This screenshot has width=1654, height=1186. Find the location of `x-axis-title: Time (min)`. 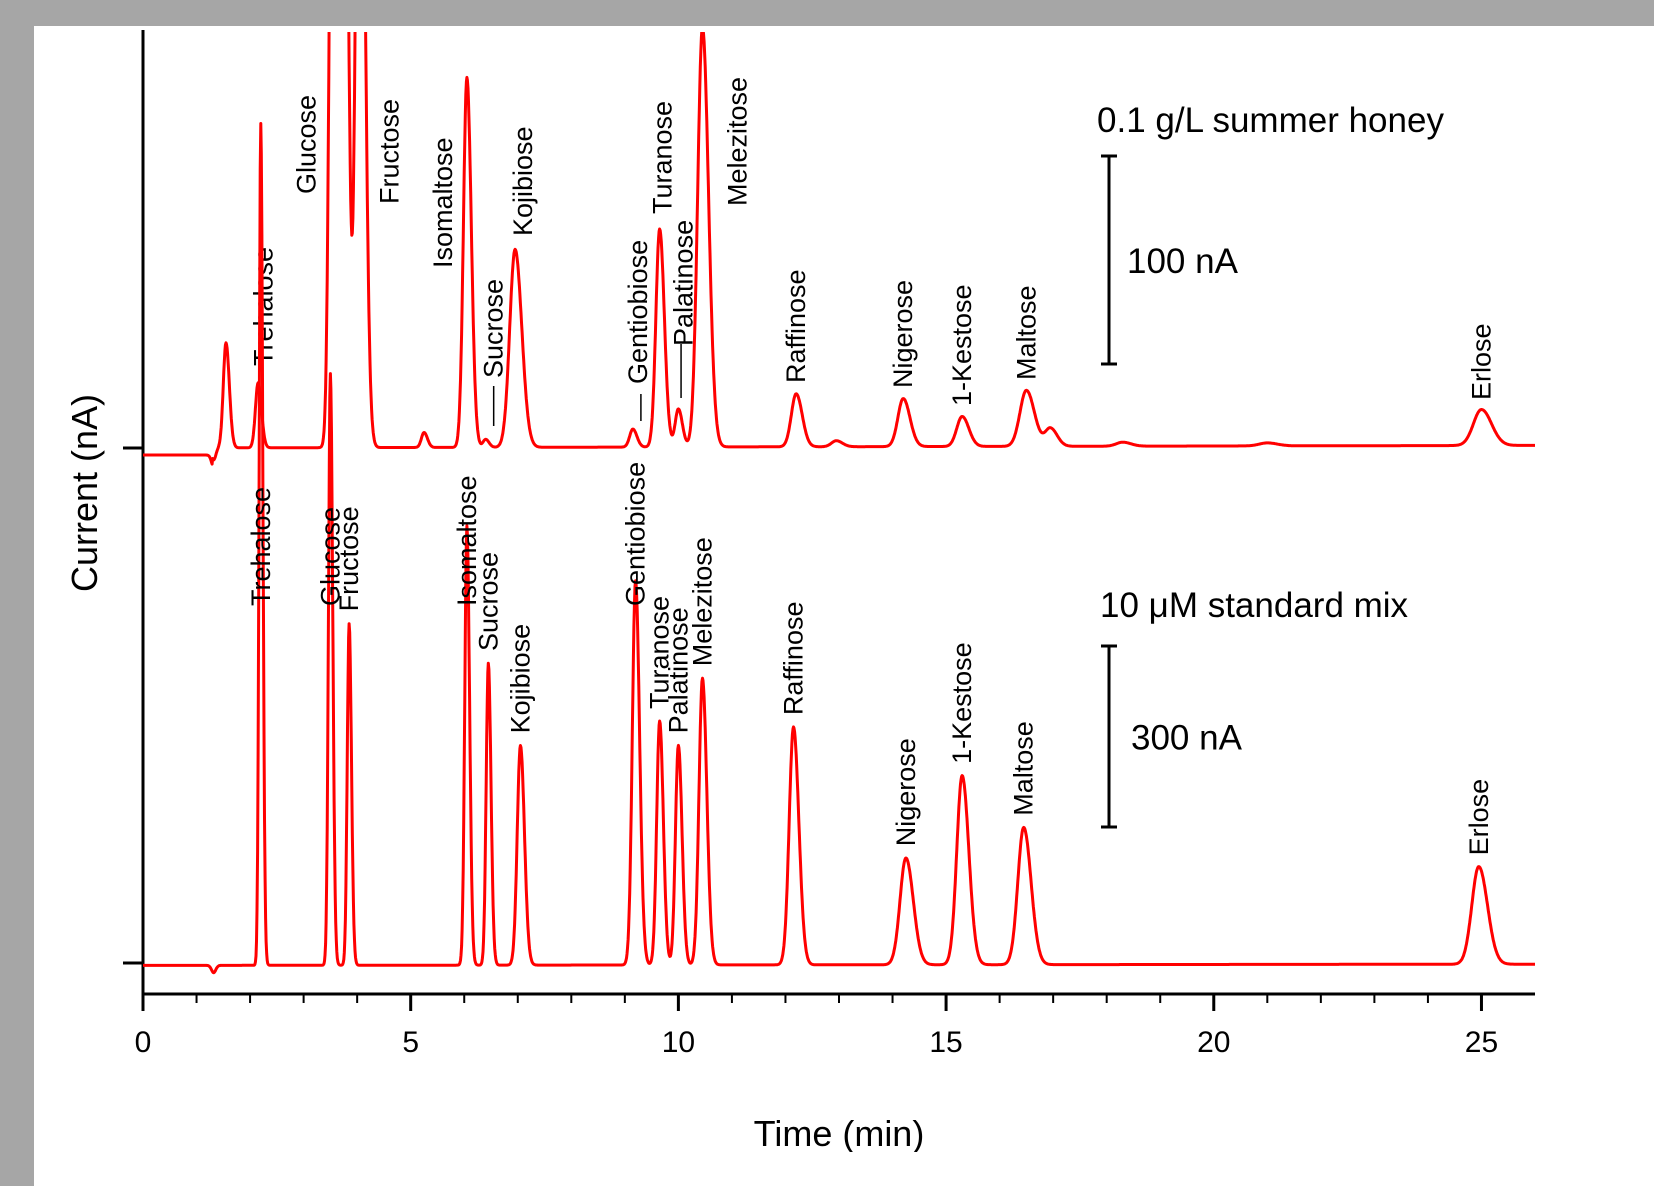

x-axis-title: Time (min) is located at coordinates (839, 1132).